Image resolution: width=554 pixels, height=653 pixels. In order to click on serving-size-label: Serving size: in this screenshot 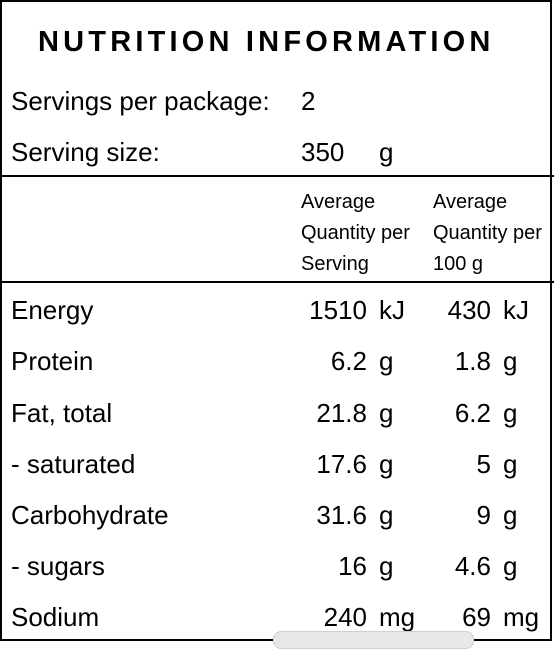, I will do `click(85, 152)`.